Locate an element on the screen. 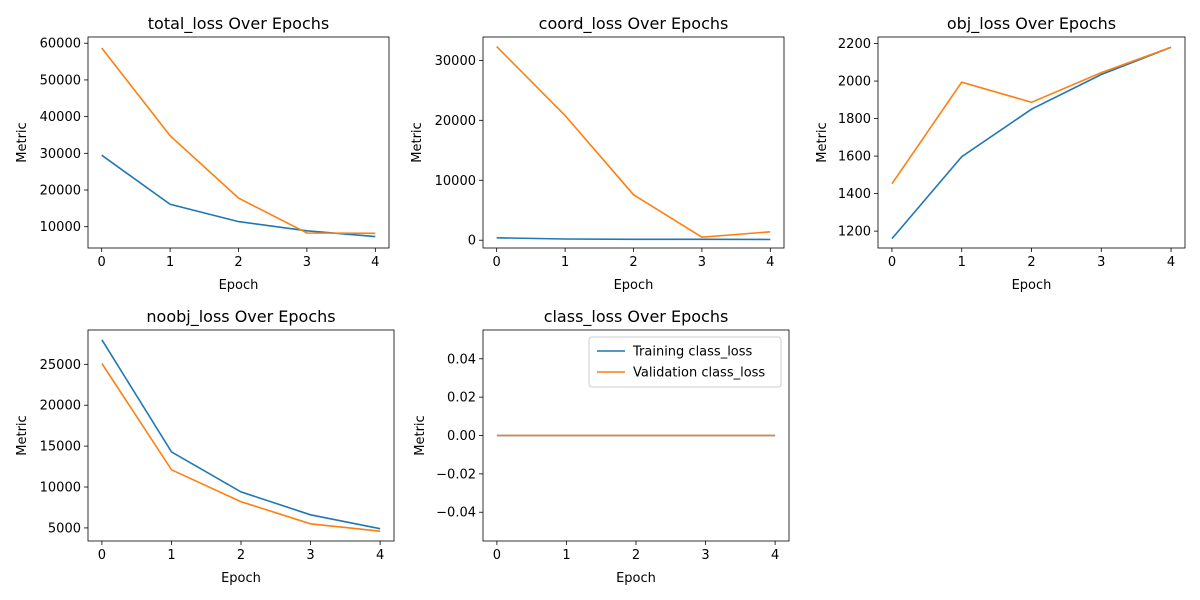 The height and width of the screenshot is (600, 1200). y-tick-label: 1400 is located at coordinates (854, 194).